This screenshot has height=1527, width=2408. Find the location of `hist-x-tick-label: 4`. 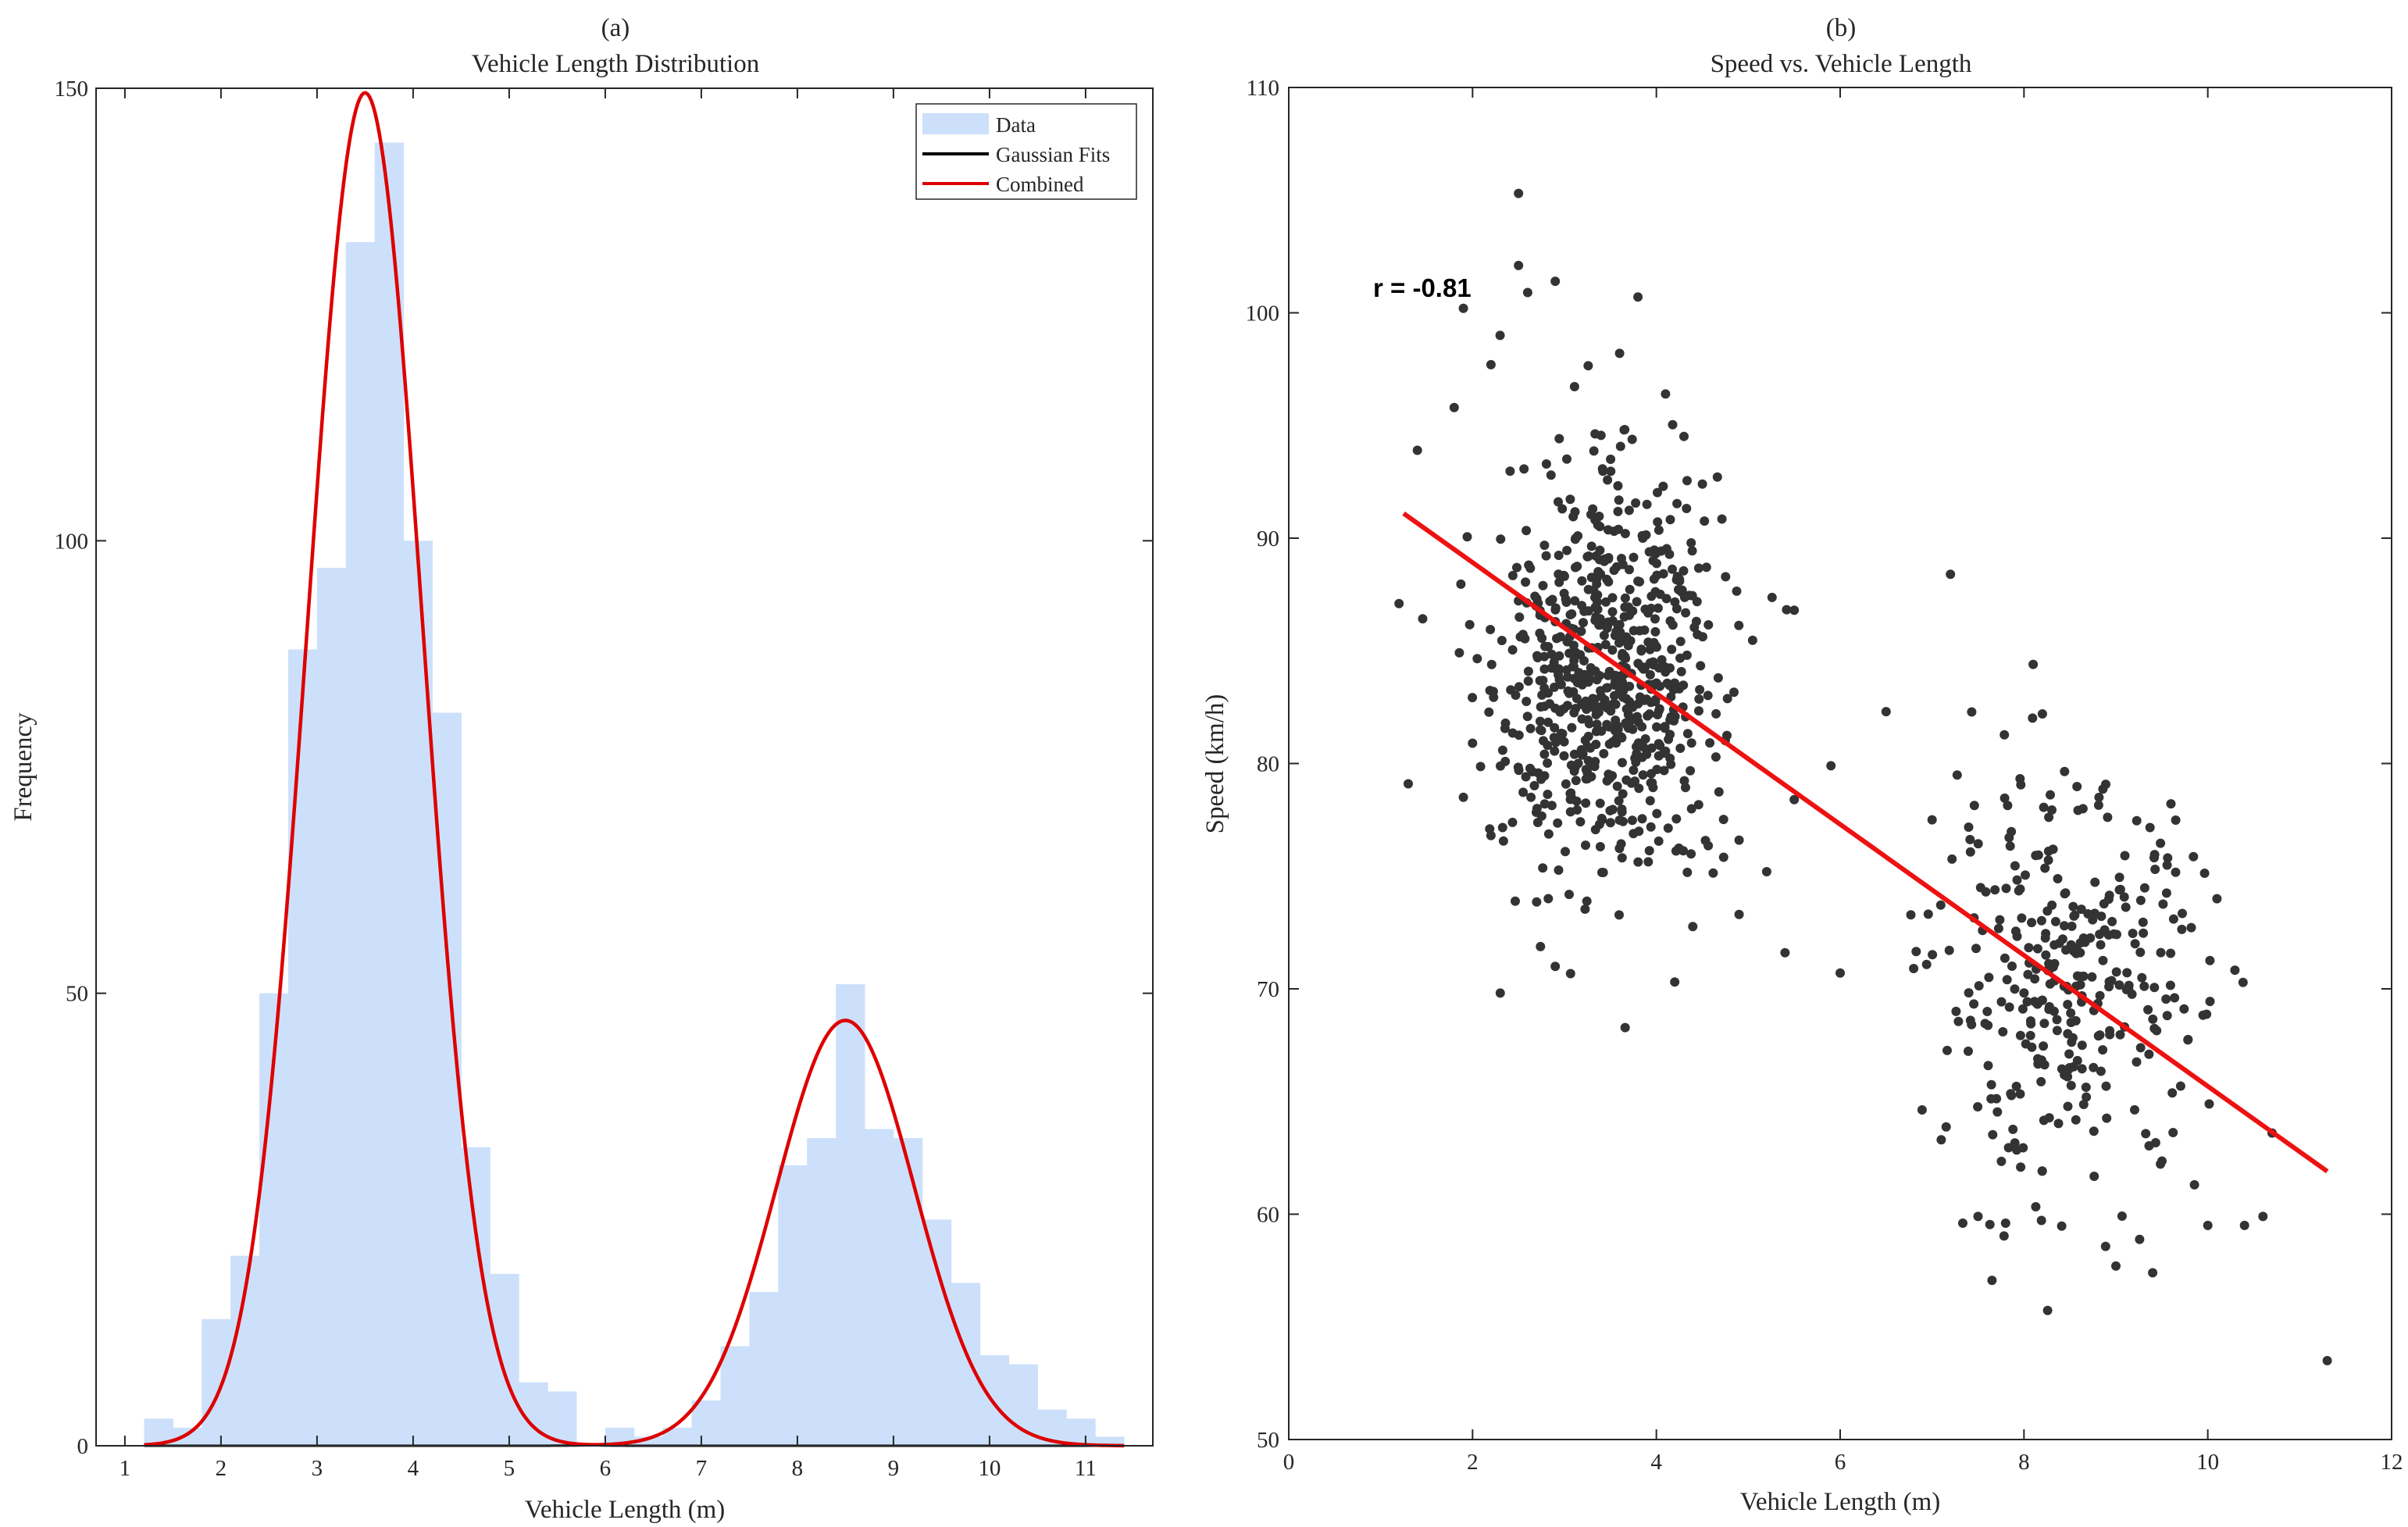

hist-x-tick-label: 4 is located at coordinates (413, 1468).